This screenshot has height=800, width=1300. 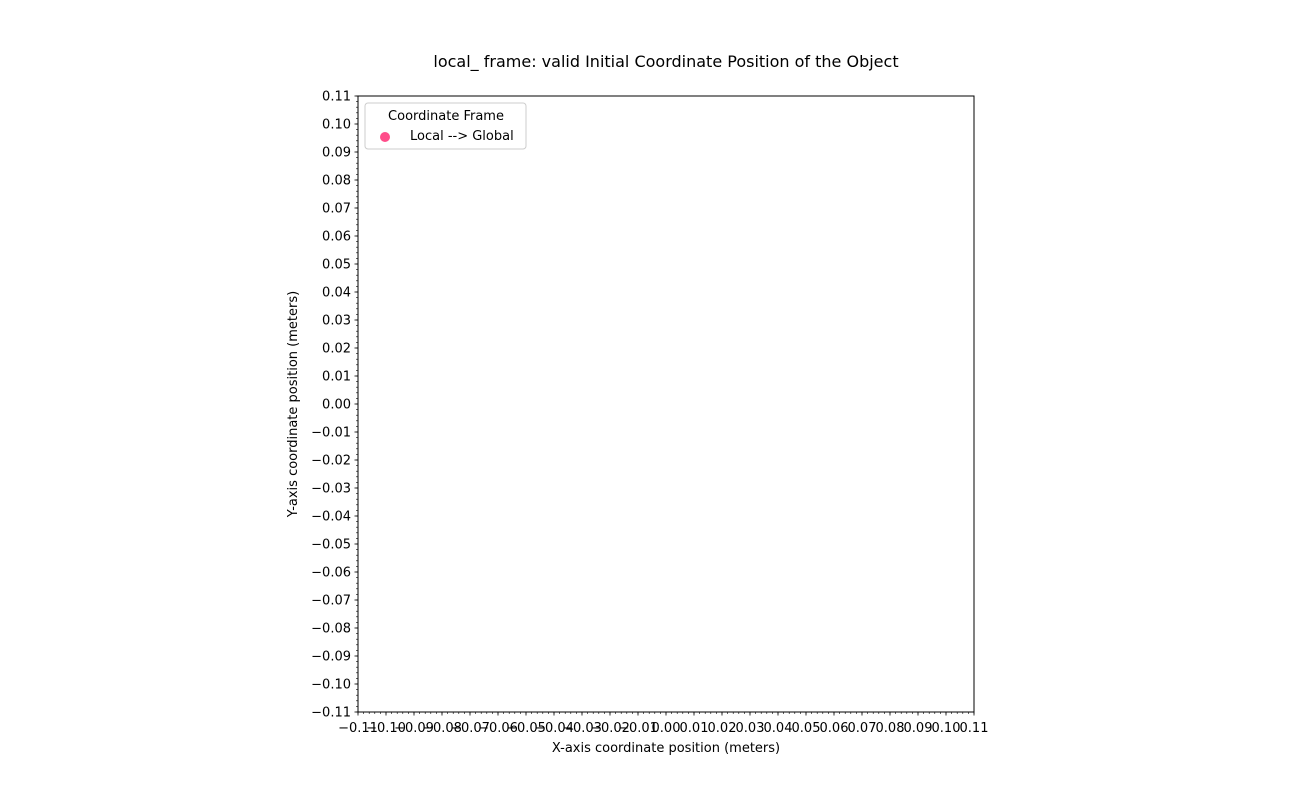 I want to click on x-tick-label: 0.01, so click(x=694, y=728).